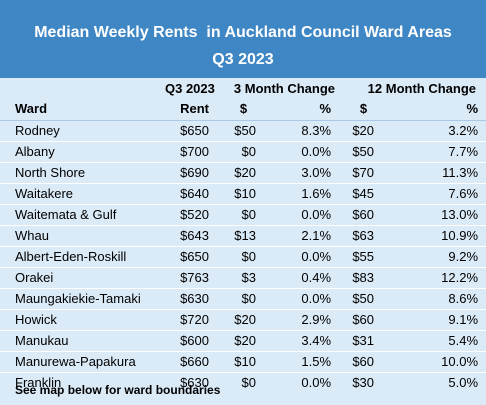 This screenshot has height=405, width=486. I want to click on cell-ward: Manurewa-Papakura, so click(82, 361).